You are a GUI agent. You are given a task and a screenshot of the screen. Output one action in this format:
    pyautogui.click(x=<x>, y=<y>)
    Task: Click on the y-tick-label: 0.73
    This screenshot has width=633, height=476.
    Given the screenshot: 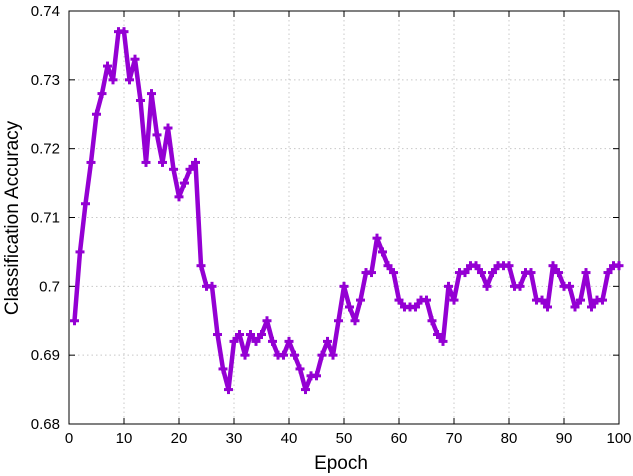 What is the action you would take?
    pyautogui.click(x=45, y=80)
    